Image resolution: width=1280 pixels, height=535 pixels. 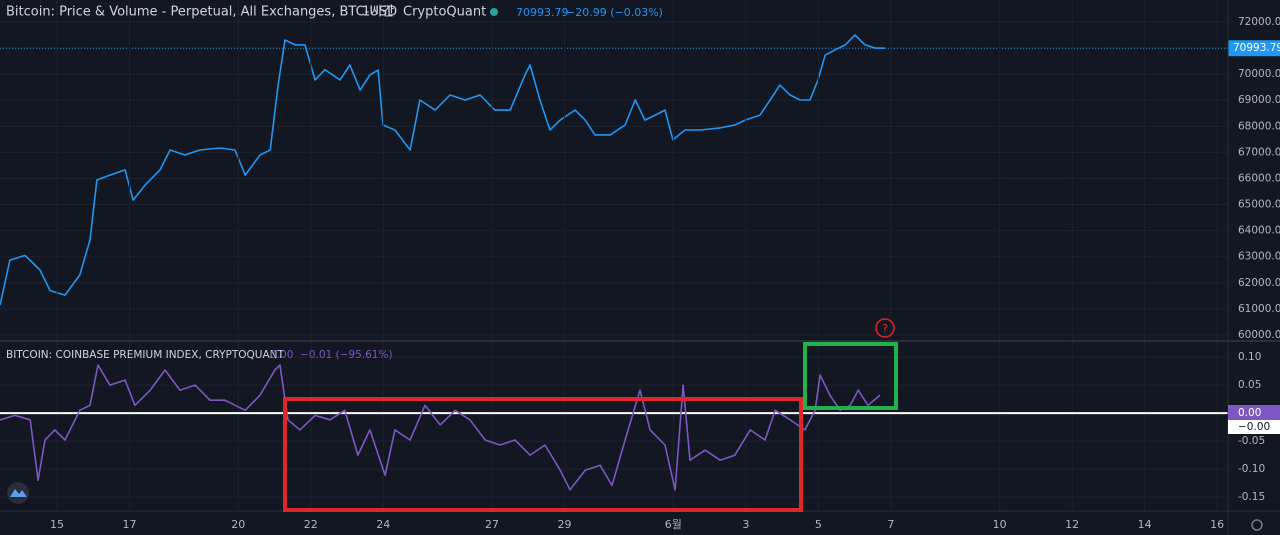 What do you see at coordinates (1259, 231) in the screenshot?
I see `y-tick-label: 64000.00` at bounding box center [1259, 231].